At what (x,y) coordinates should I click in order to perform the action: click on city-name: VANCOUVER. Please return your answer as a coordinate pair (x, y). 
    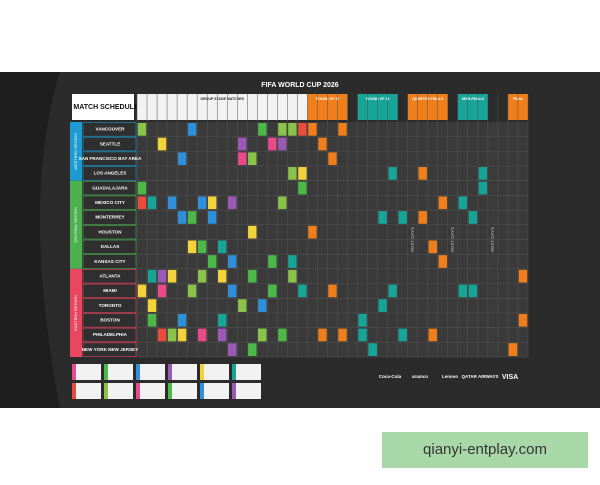
    Looking at the image, I should click on (110, 129).